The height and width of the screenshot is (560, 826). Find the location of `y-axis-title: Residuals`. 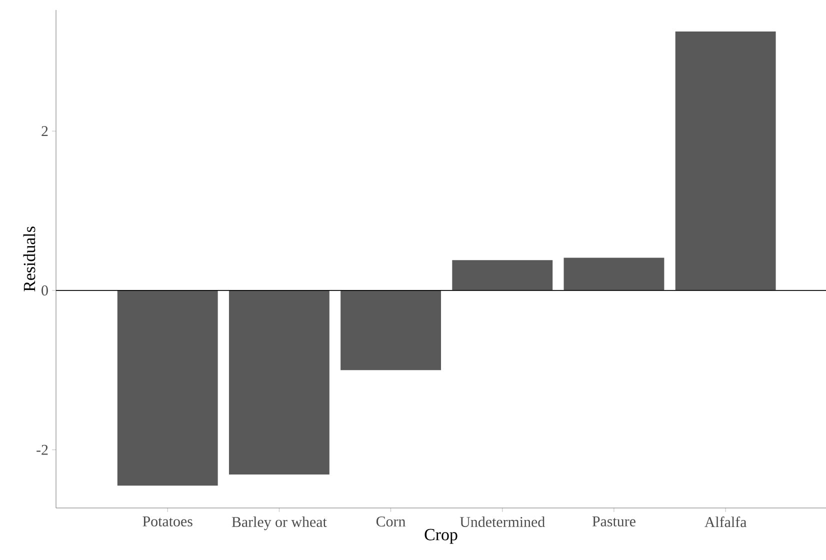

y-axis-title: Residuals is located at coordinates (29, 259).